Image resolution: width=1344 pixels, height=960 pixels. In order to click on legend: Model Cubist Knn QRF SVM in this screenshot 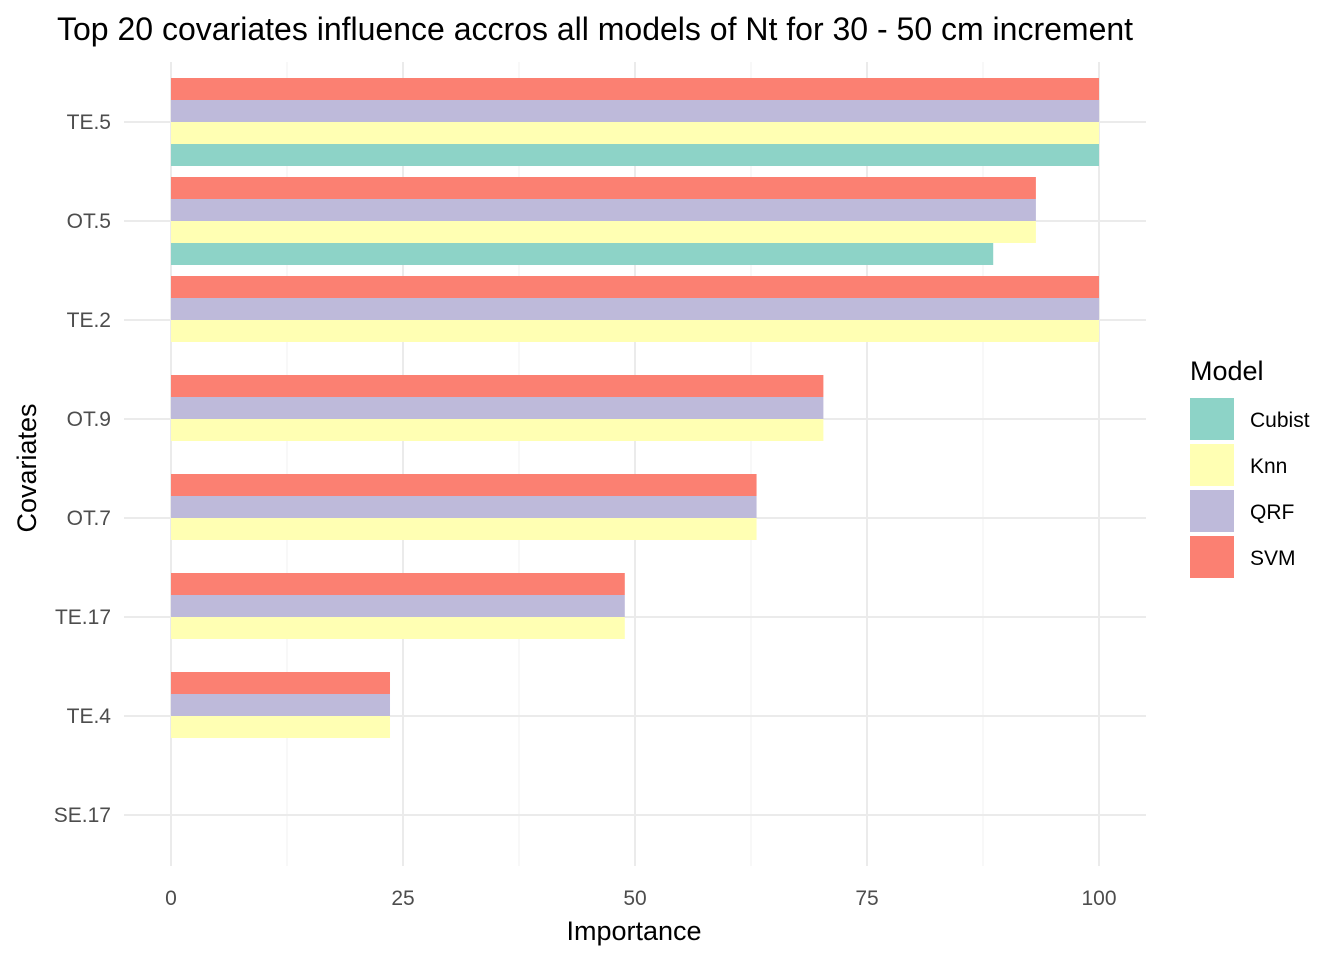, I will do `click(1250, 467)`.